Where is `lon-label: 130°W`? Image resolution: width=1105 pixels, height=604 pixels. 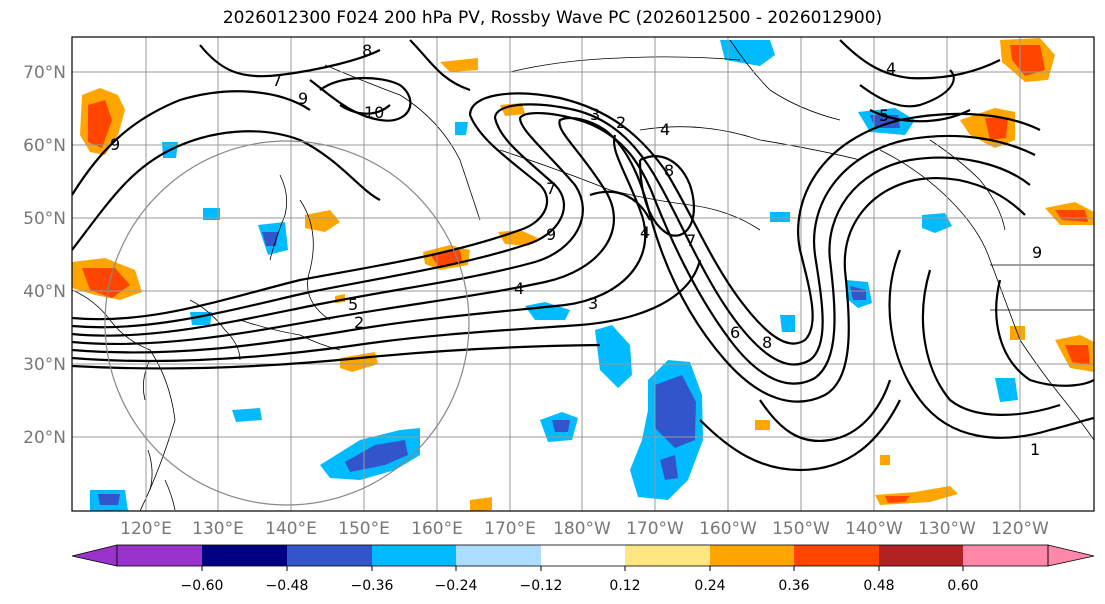
lon-label: 130°W is located at coordinates (947, 529).